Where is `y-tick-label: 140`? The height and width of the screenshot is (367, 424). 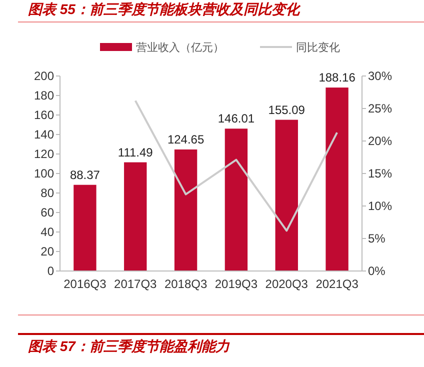
y-tick-label: 140 is located at coordinates (44, 135).